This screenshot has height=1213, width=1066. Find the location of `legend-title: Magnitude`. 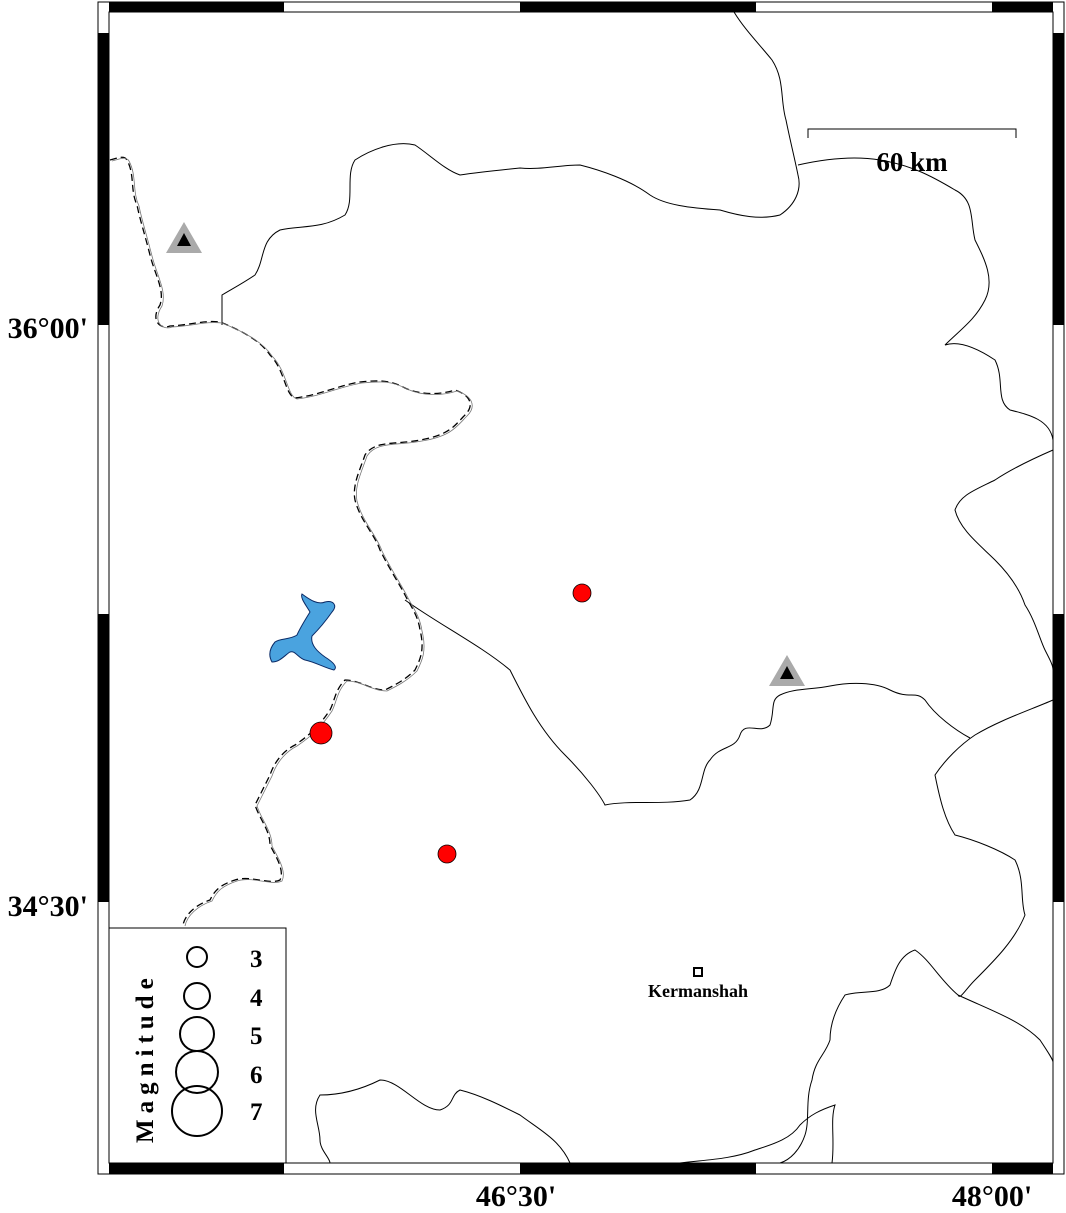

legend-title: Magnitude is located at coordinates (145, 1057).